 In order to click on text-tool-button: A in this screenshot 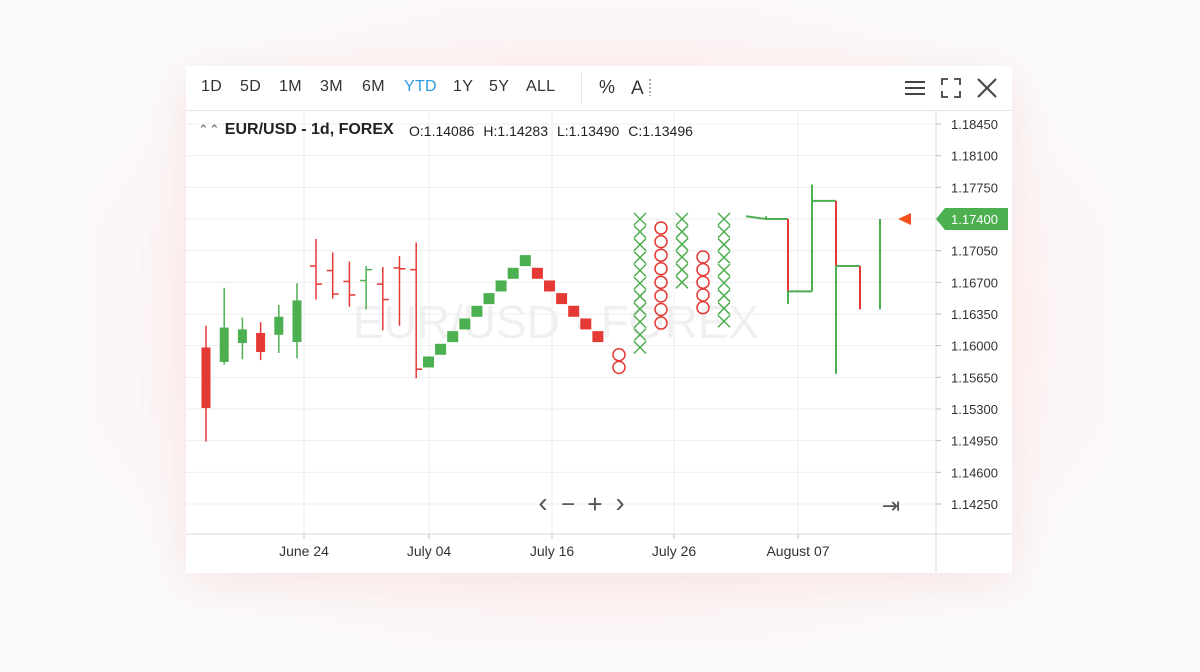, I will do `click(642, 89)`.